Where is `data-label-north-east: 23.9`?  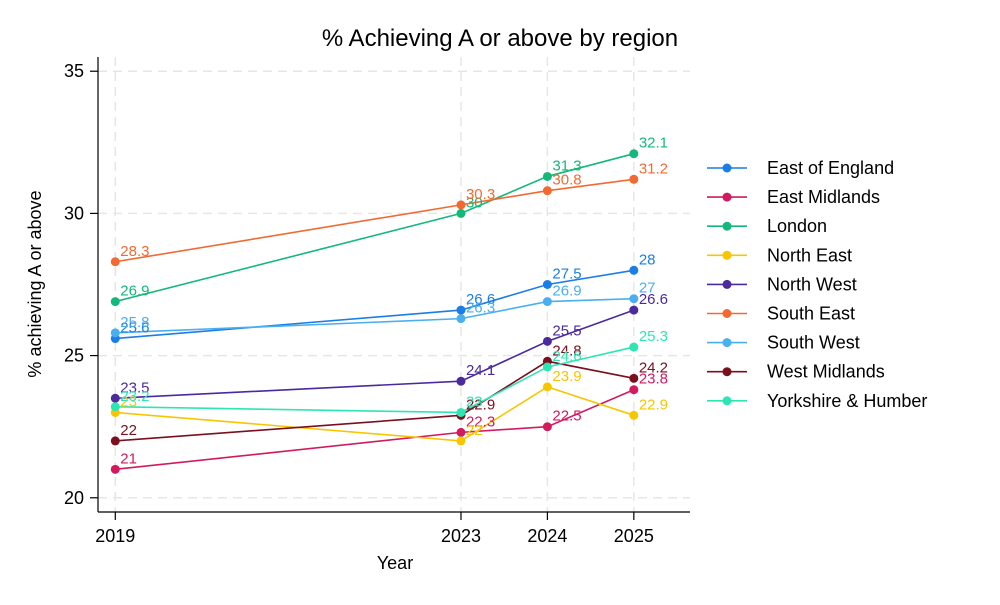 data-label-north-east: 23.9 is located at coordinates (566, 376).